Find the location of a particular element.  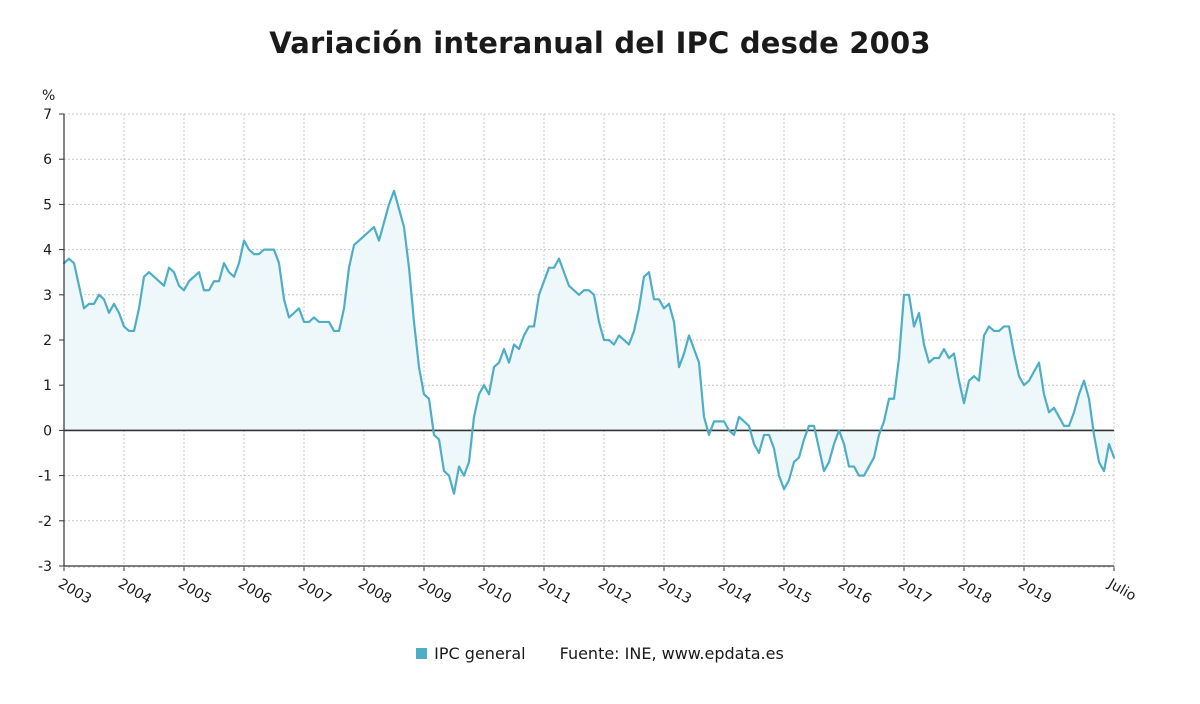

legend-label-ipc-general: IPC general is located at coordinates (480, 653).